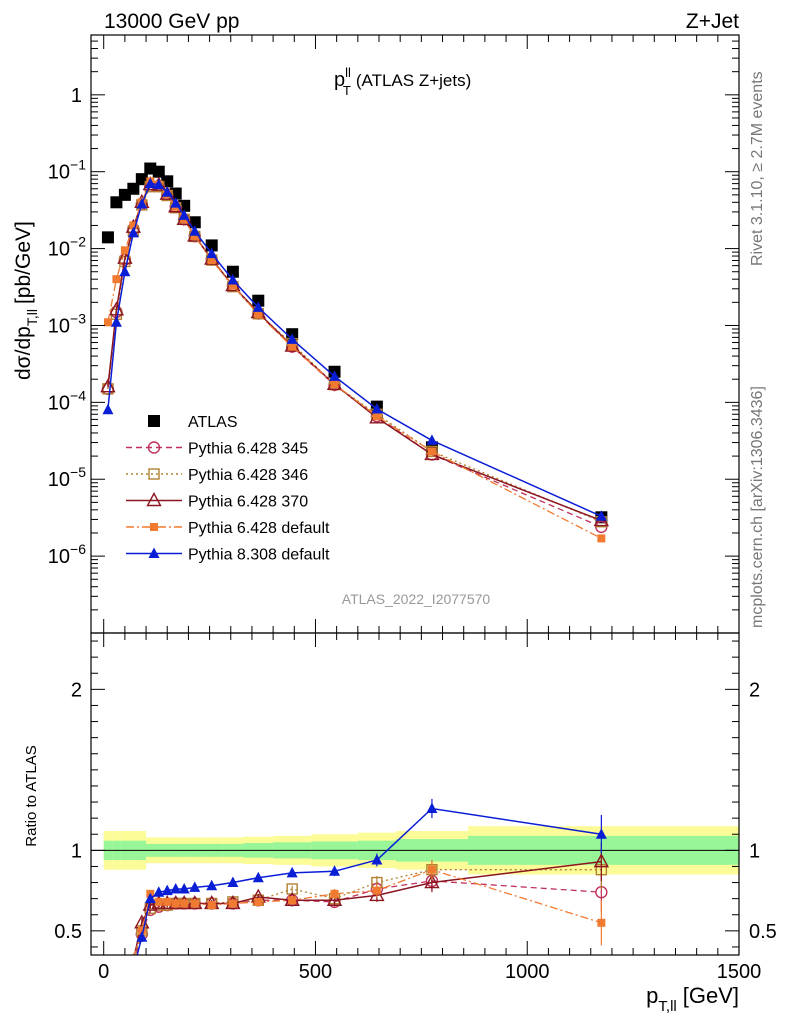  What do you see at coordinates (754, 690) in the screenshot?
I see `ratio-y-tick-label-right: 2` at bounding box center [754, 690].